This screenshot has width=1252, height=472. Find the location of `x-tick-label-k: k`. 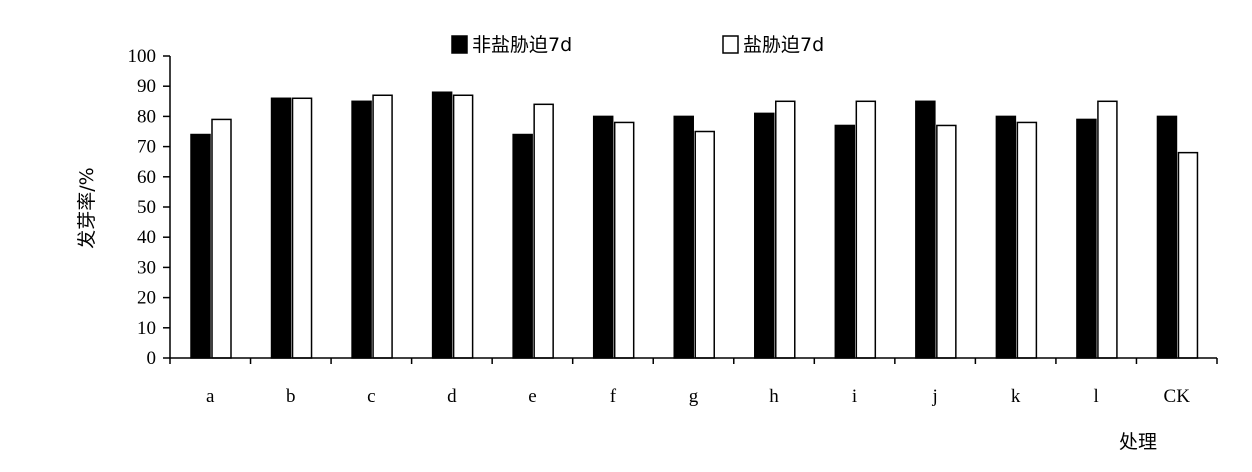

x-tick-label-k: k is located at coordinates (1016, 396).